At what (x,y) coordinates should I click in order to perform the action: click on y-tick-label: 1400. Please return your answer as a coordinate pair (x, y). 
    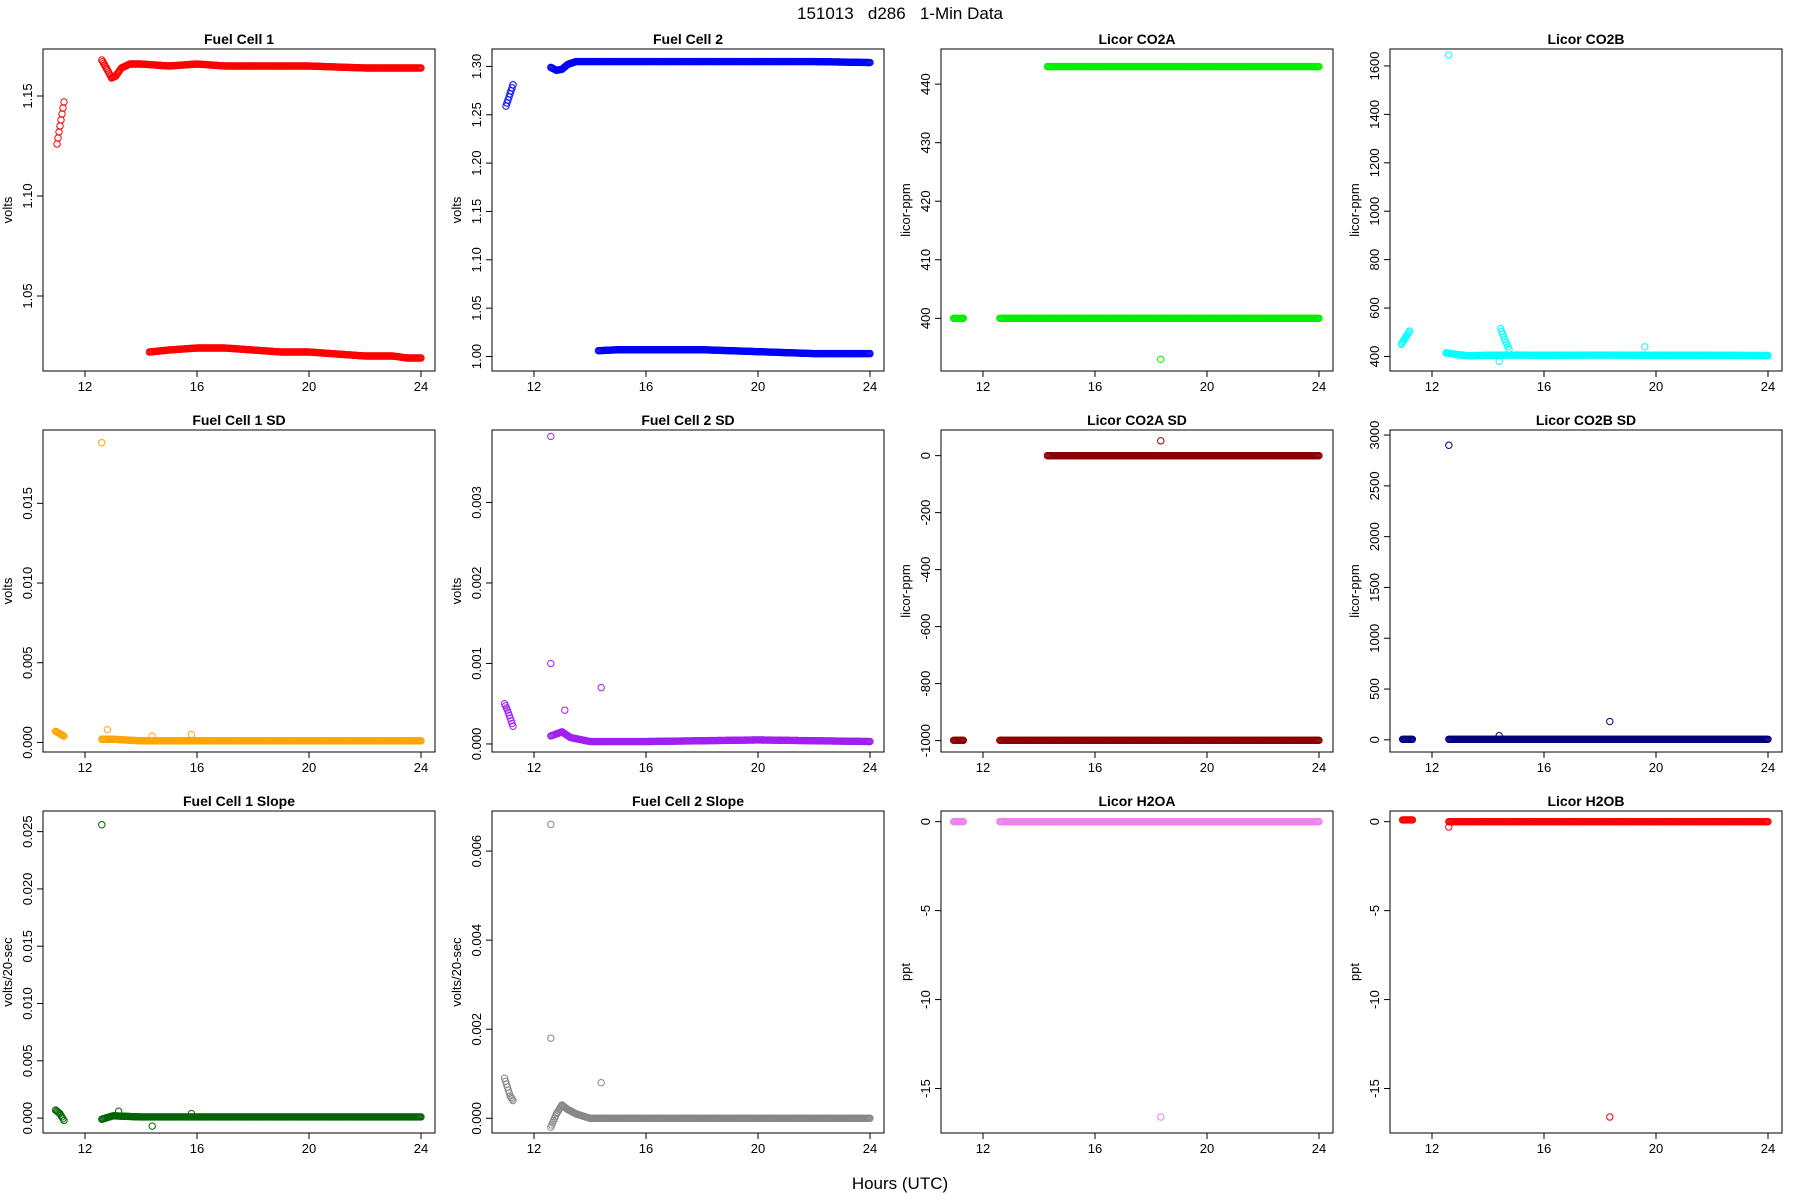
    Looking at the image, I should click on (1374, 114).